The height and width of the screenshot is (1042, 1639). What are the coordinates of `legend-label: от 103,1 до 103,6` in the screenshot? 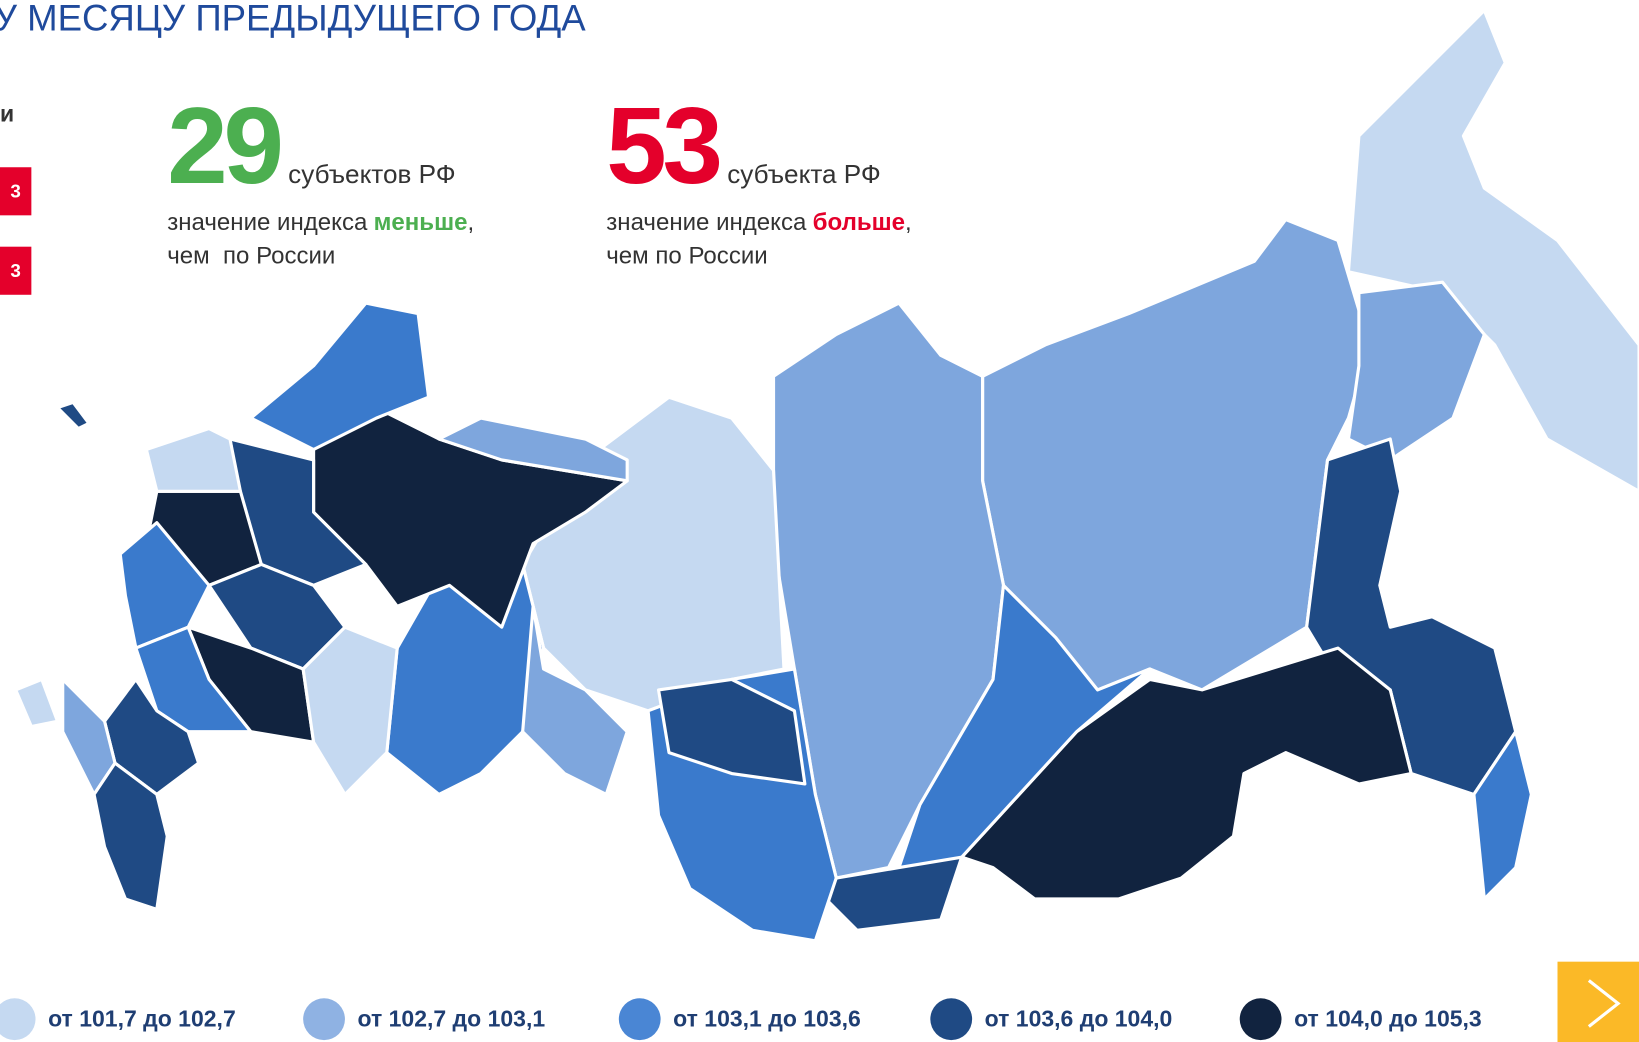 It's located at (767, 1018).